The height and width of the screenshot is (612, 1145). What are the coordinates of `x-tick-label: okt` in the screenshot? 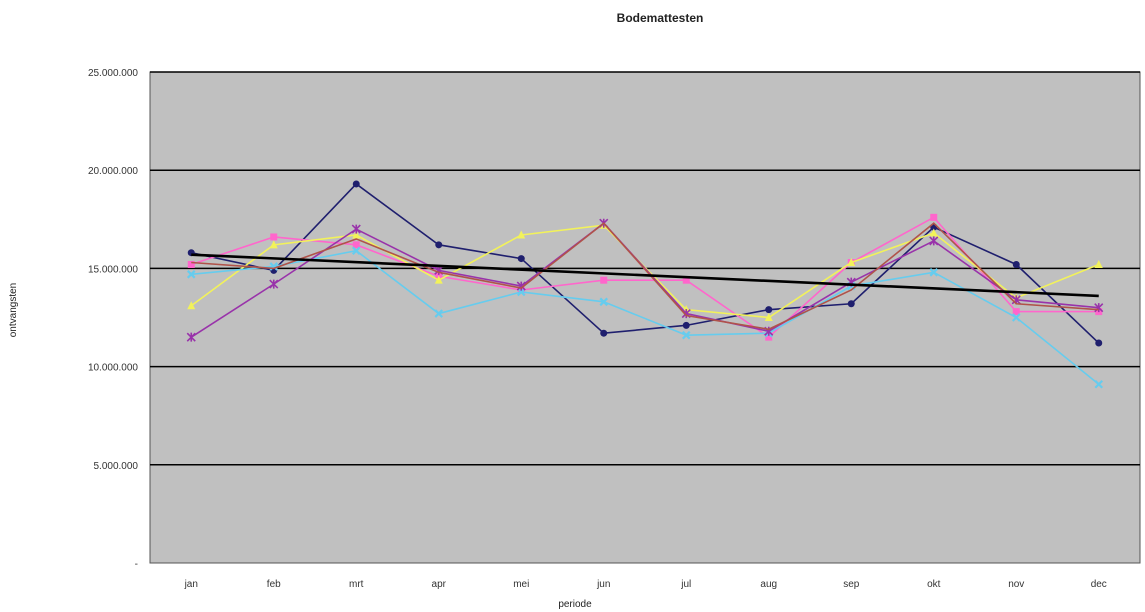 It's located at (934, 584).